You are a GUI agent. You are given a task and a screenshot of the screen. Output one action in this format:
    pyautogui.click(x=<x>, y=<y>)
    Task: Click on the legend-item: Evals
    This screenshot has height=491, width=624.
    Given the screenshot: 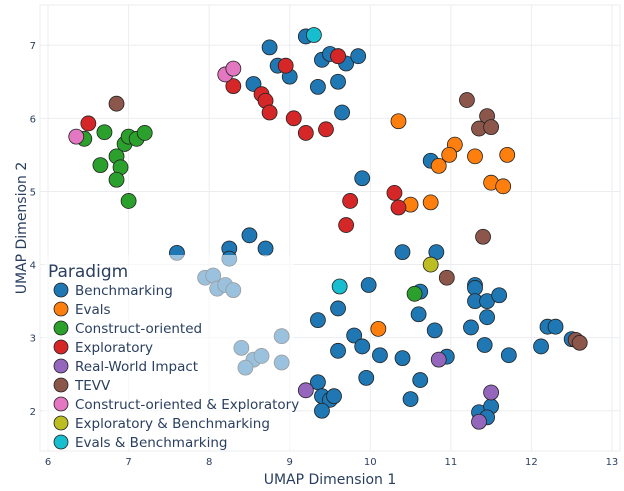 What is the action you would take?
    pyautogui.click(x=82, y=309)
    